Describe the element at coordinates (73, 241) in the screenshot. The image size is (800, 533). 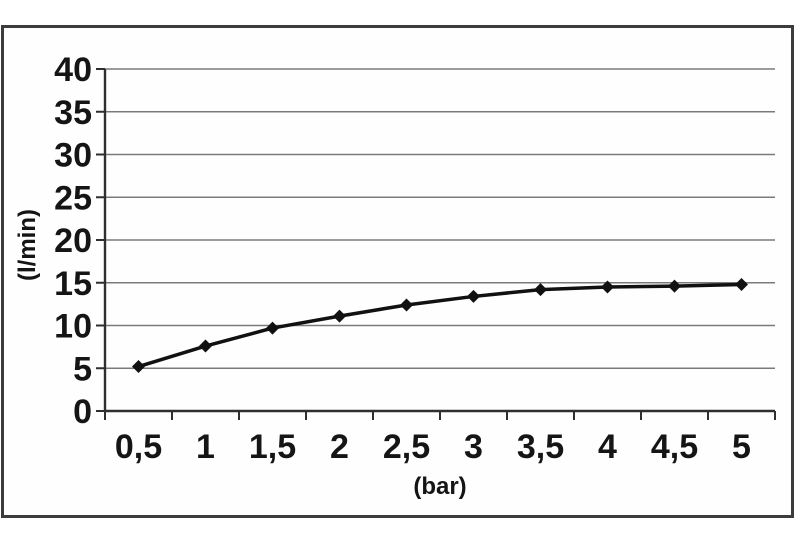
I see `y-tick-label-20: 20` at that location.